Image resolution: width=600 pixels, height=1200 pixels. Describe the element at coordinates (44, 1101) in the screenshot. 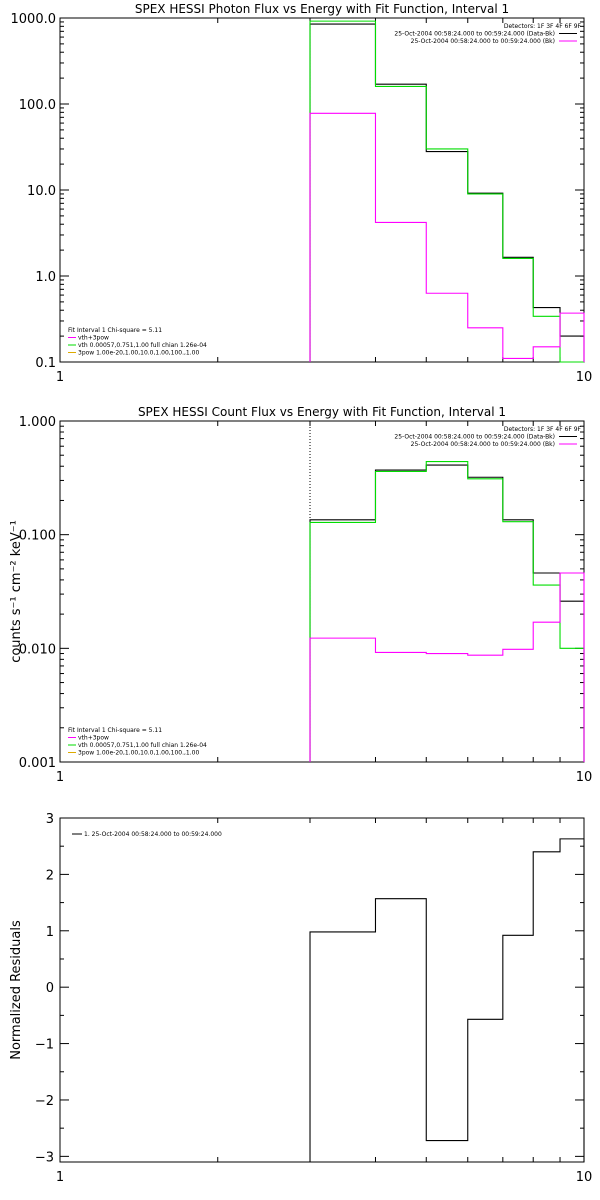

I see `y-tick-label: −2` at that location.